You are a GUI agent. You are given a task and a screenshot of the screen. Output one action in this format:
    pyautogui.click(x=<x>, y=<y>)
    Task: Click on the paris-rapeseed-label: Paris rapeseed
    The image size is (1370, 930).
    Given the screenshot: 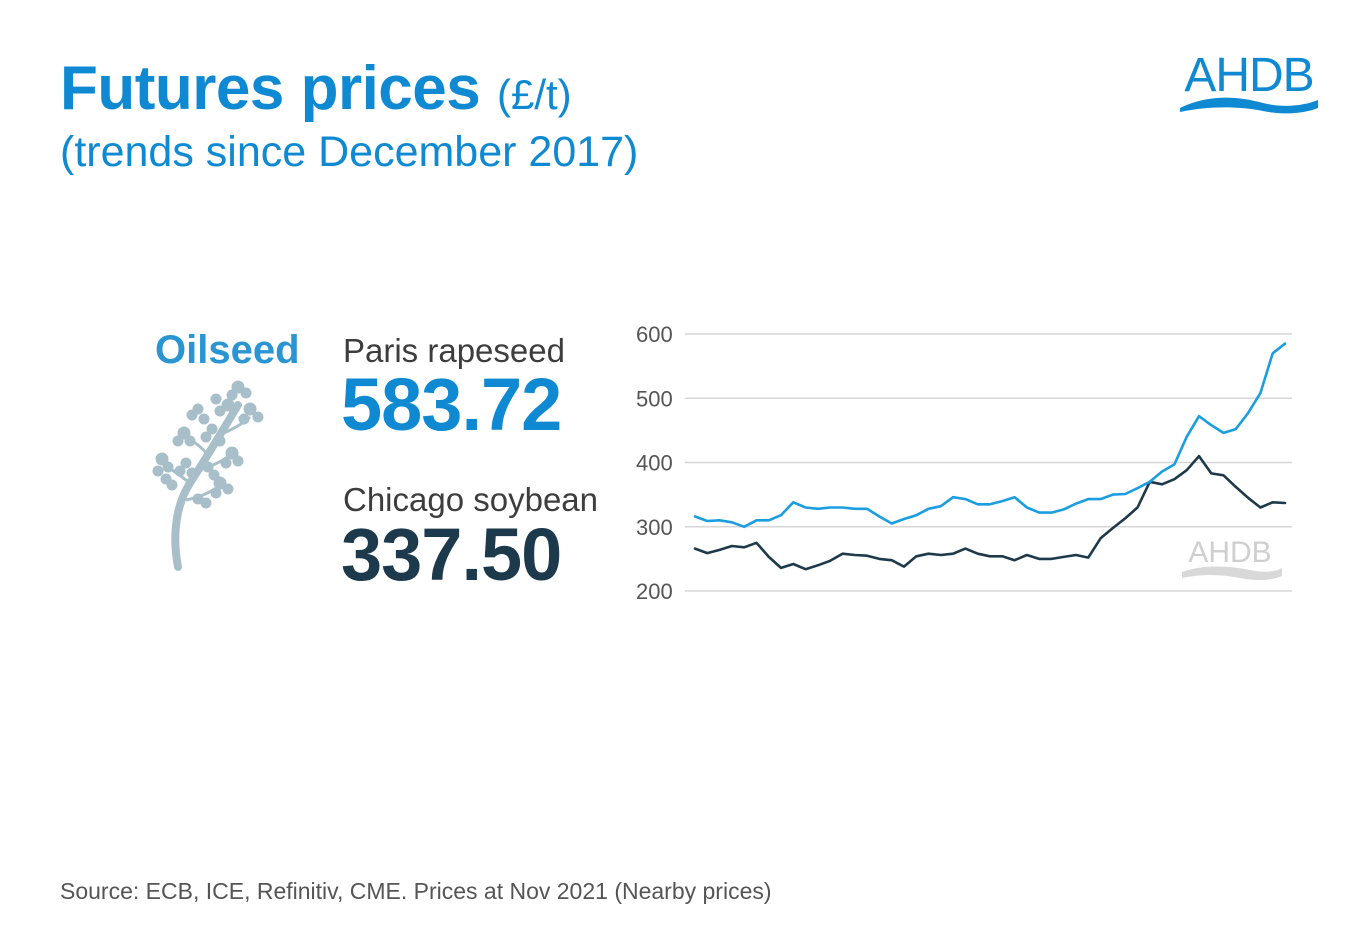 What is the action you would take?
    pyautogui.click(x=454, y=350)
    